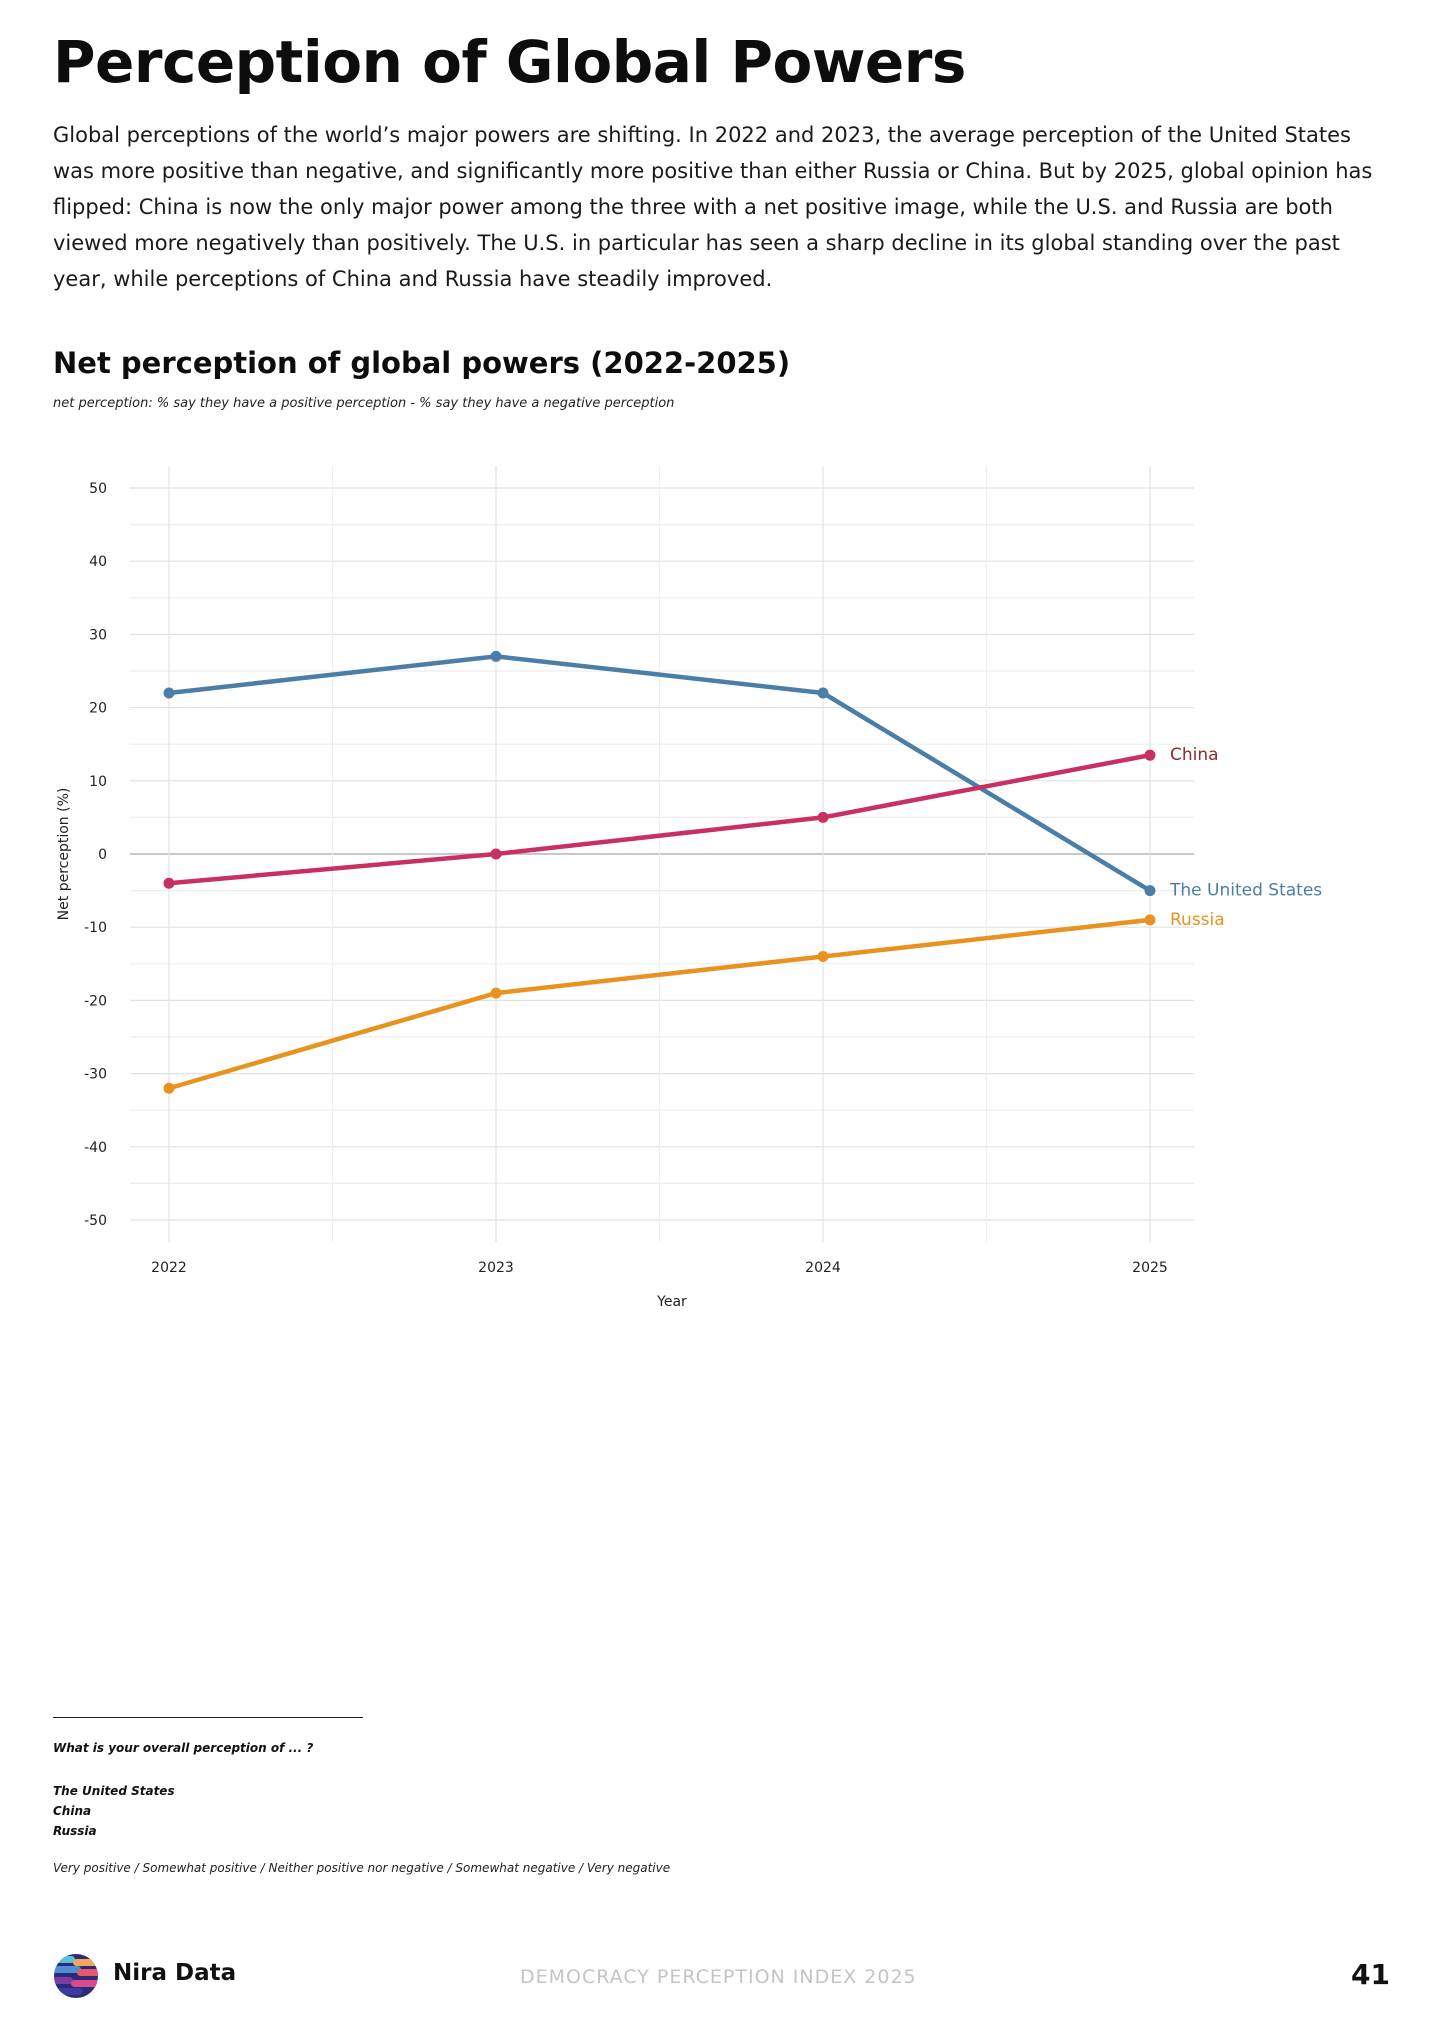 This screenshot has width=1440, height=2038. Describe the element at coordinates (114, 1811) in the screenshot. I see `footnote-items: The United States China Russia` at that location.